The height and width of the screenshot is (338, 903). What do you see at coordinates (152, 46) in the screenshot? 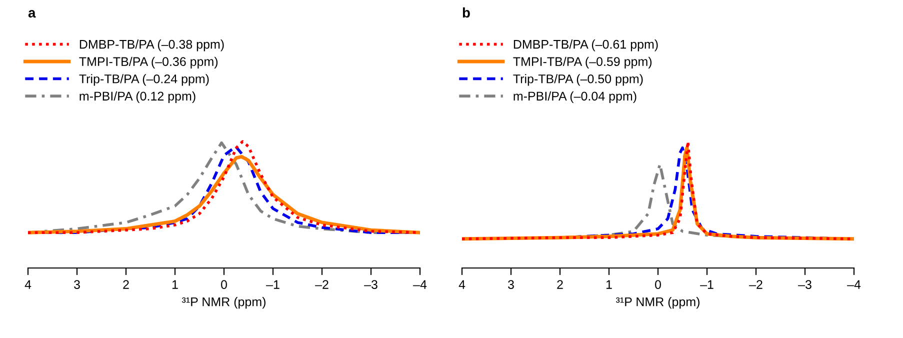
I see `legend-label: DMBP-TB/PA (–0.38 ppm)` at bounding box center [152, 46].